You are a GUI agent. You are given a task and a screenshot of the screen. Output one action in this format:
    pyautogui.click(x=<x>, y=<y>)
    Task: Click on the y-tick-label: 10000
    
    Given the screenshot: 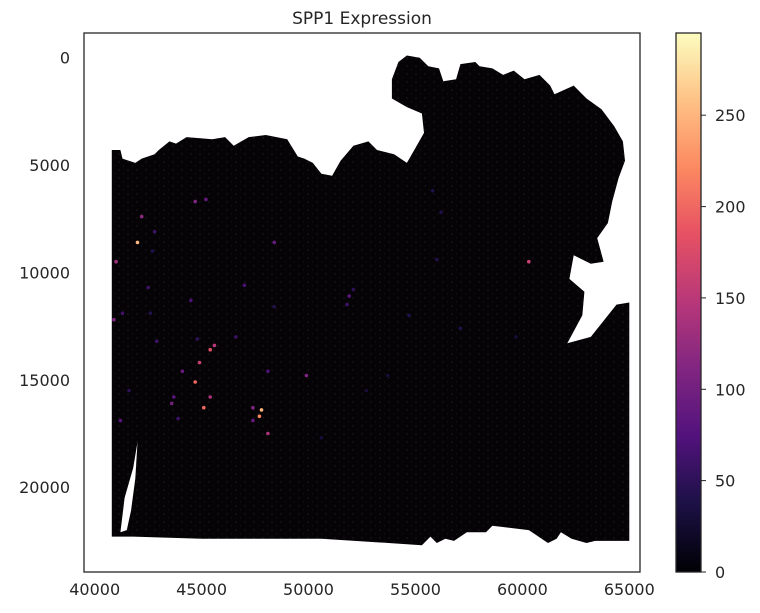 What is the action you would take?
    pyautogui.click(x=44, y=272)
    